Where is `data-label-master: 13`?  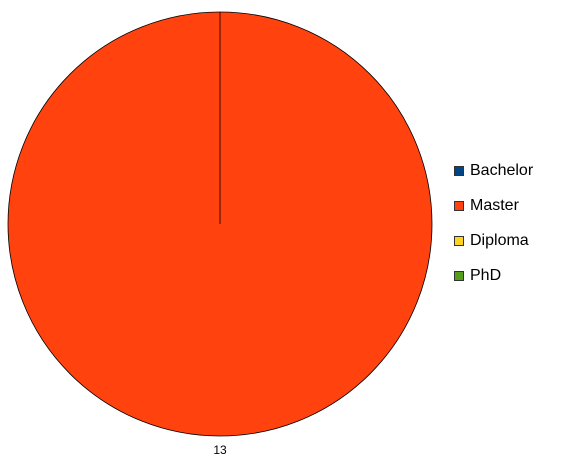 data-label-master: 13 is located at coordinates (220, 450).